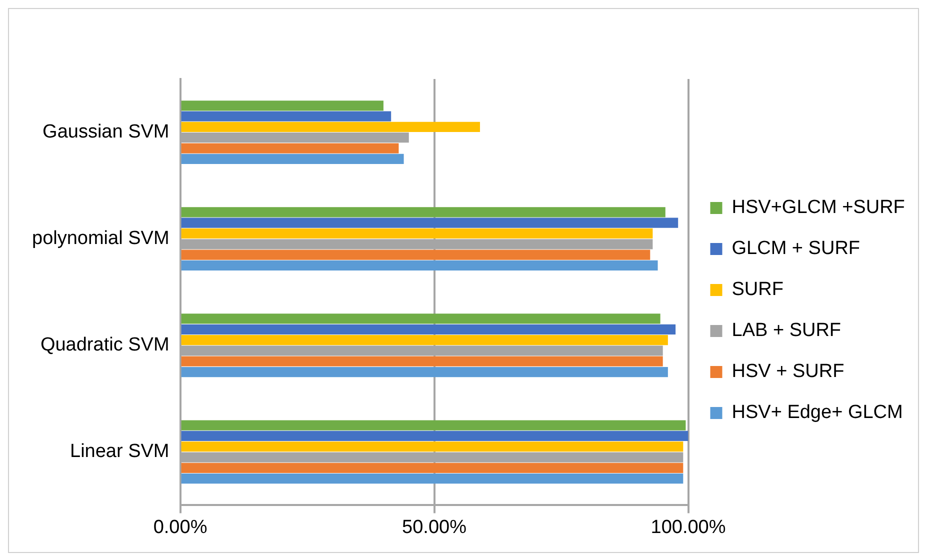  I want to click on x-tick-label: 0.00%, so click(180, 527).